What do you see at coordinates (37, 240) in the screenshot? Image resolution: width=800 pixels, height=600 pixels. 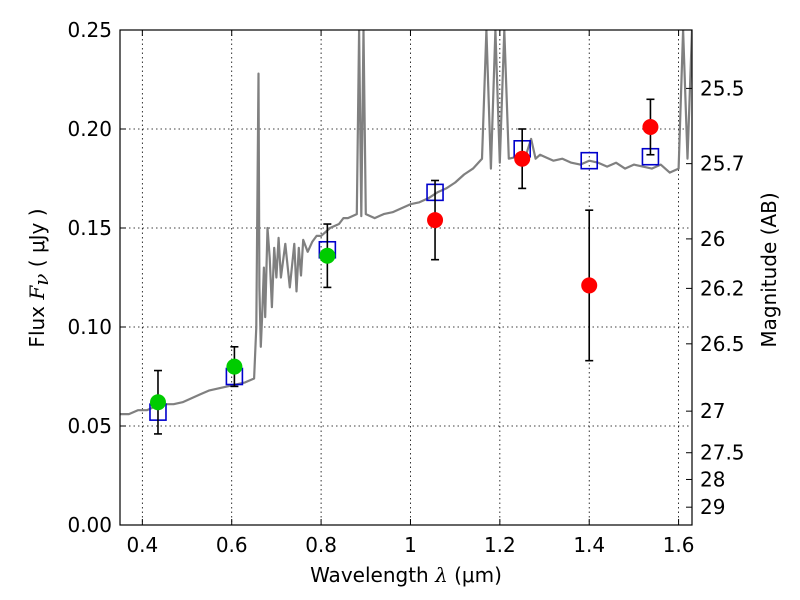 I see `y-axis-label-unit: ( μJy )` at bounding box center [37, 240].